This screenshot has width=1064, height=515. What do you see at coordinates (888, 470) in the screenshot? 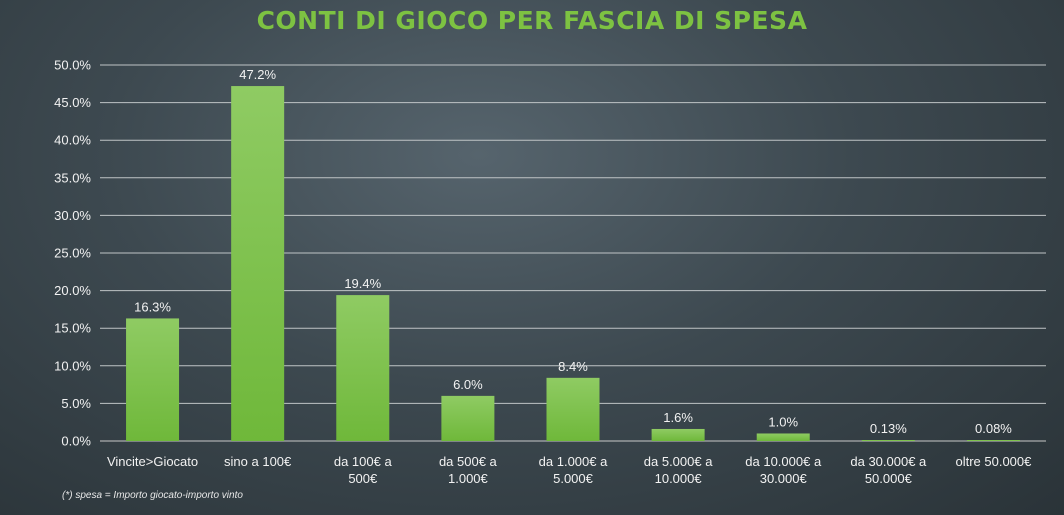
I see `category-label: da 30.000€ a 50.000€` at bounding box center [888, 470].